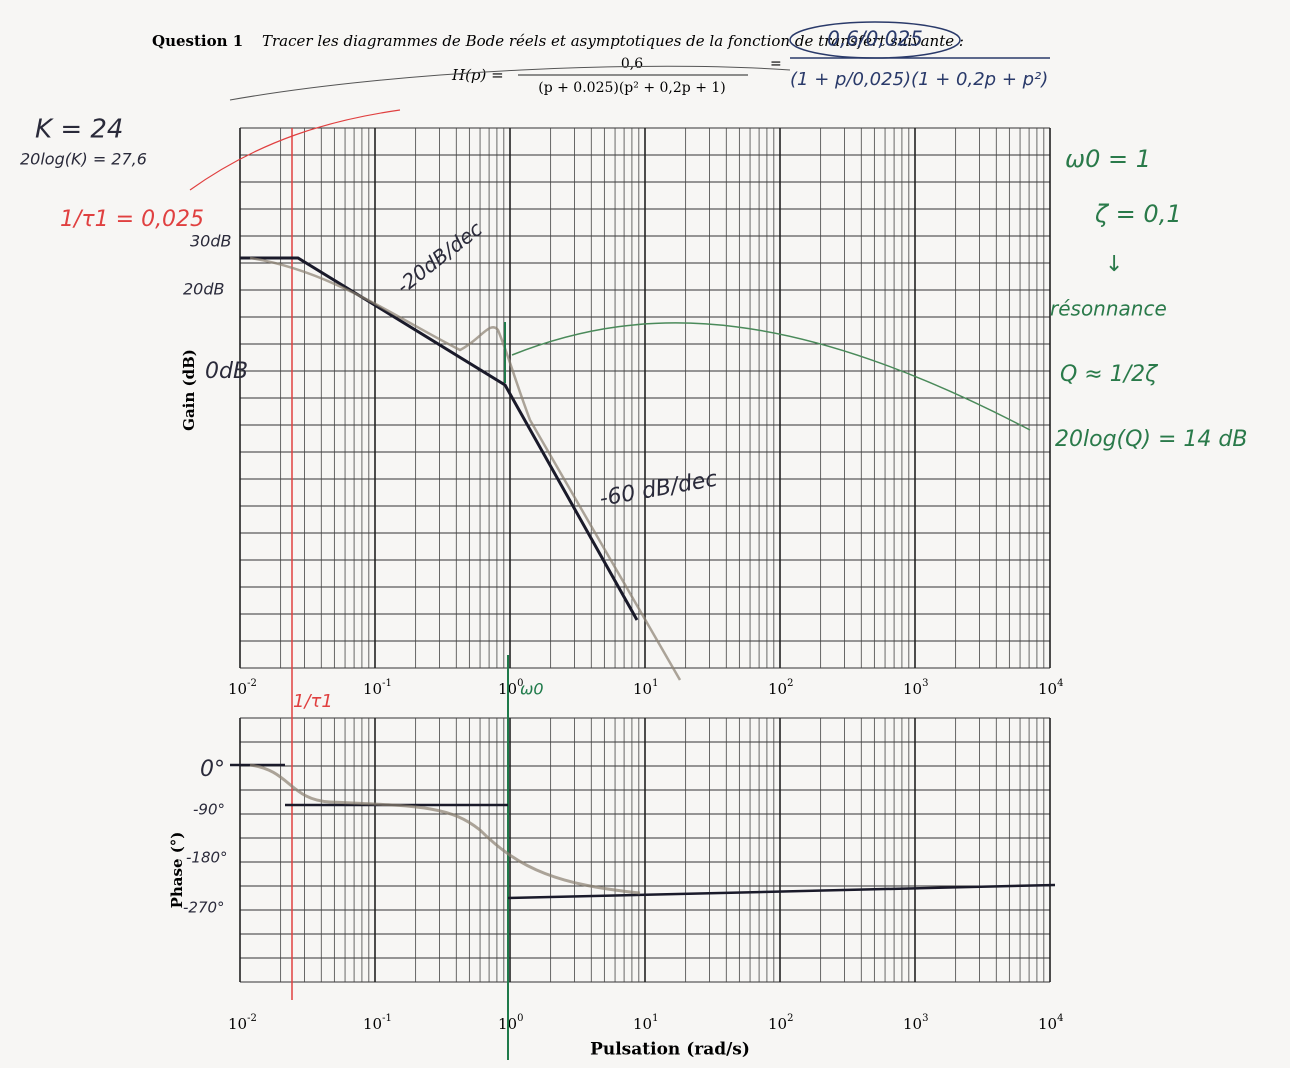 The height and width of the screenshot is (1068, 1290). What do you see at coordinates (212, 769) in the screenshot?
I see `note: 0°` at bounding box center [212, 769].